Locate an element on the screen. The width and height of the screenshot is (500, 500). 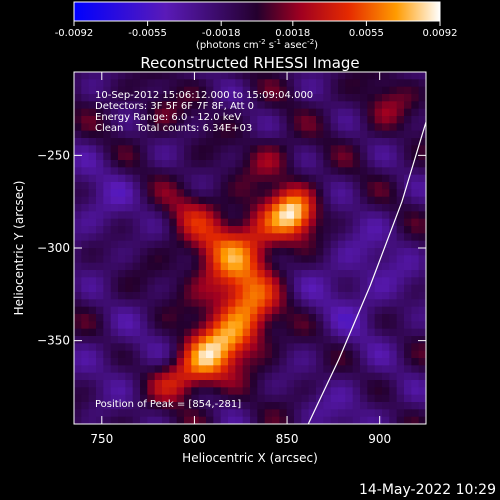
colorbar-tick-label: 0.0018 is located at coordinates (292, 33).